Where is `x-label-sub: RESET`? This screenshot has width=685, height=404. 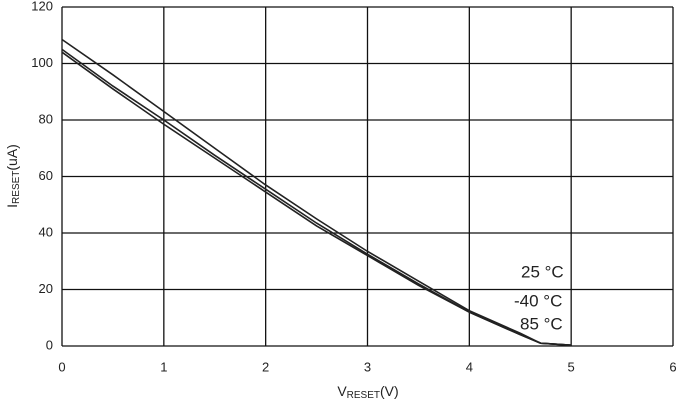
x-label-sub: RESET is located at coordinates (363, 395).